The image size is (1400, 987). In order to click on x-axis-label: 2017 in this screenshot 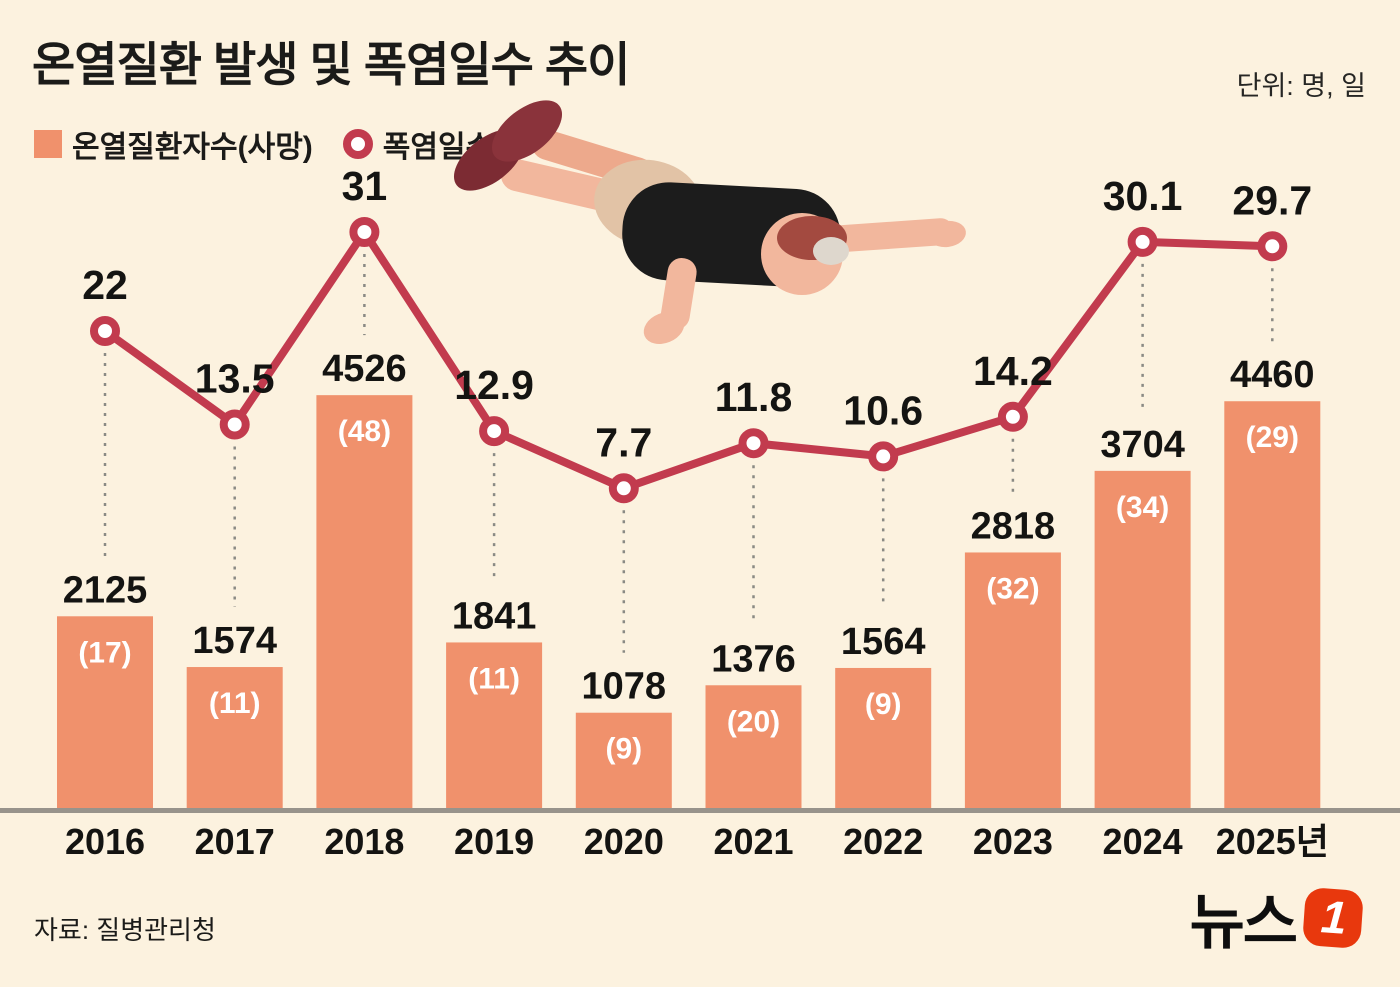, I will do `click(235, 841)`.